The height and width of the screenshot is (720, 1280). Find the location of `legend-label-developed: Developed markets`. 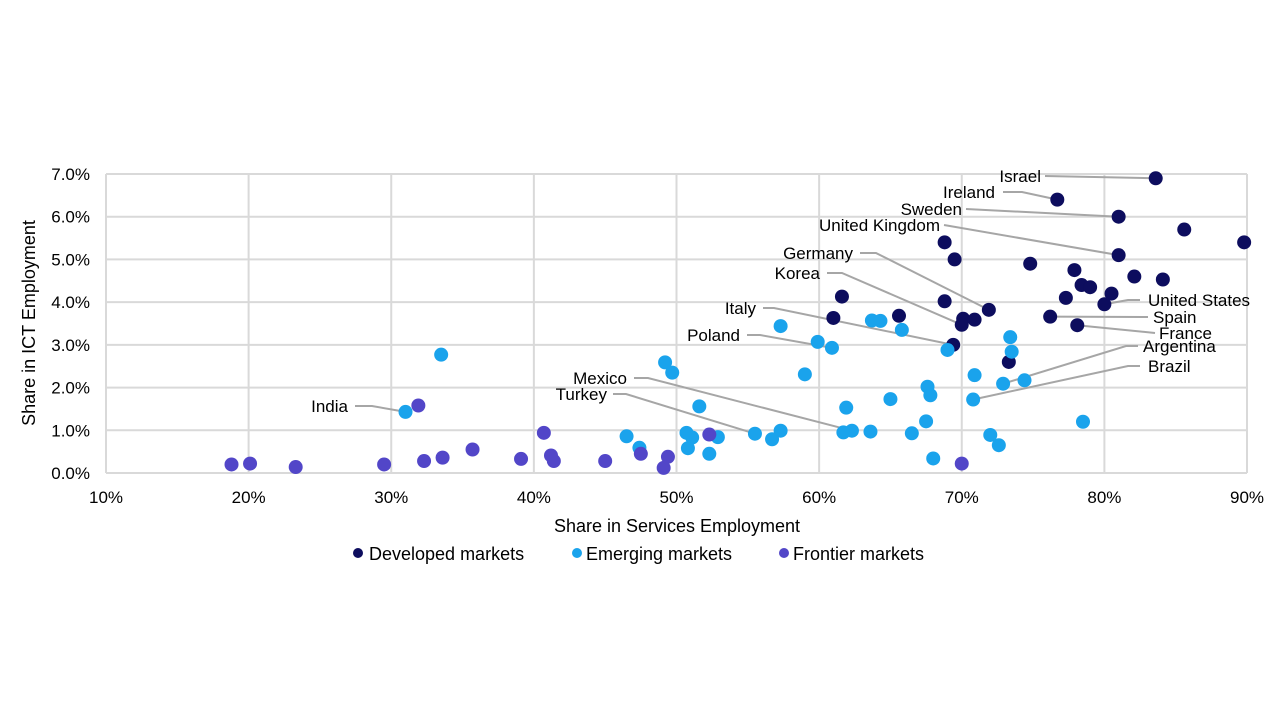

legend-label-developed: Developed markets is located at coordinates (446, 554).